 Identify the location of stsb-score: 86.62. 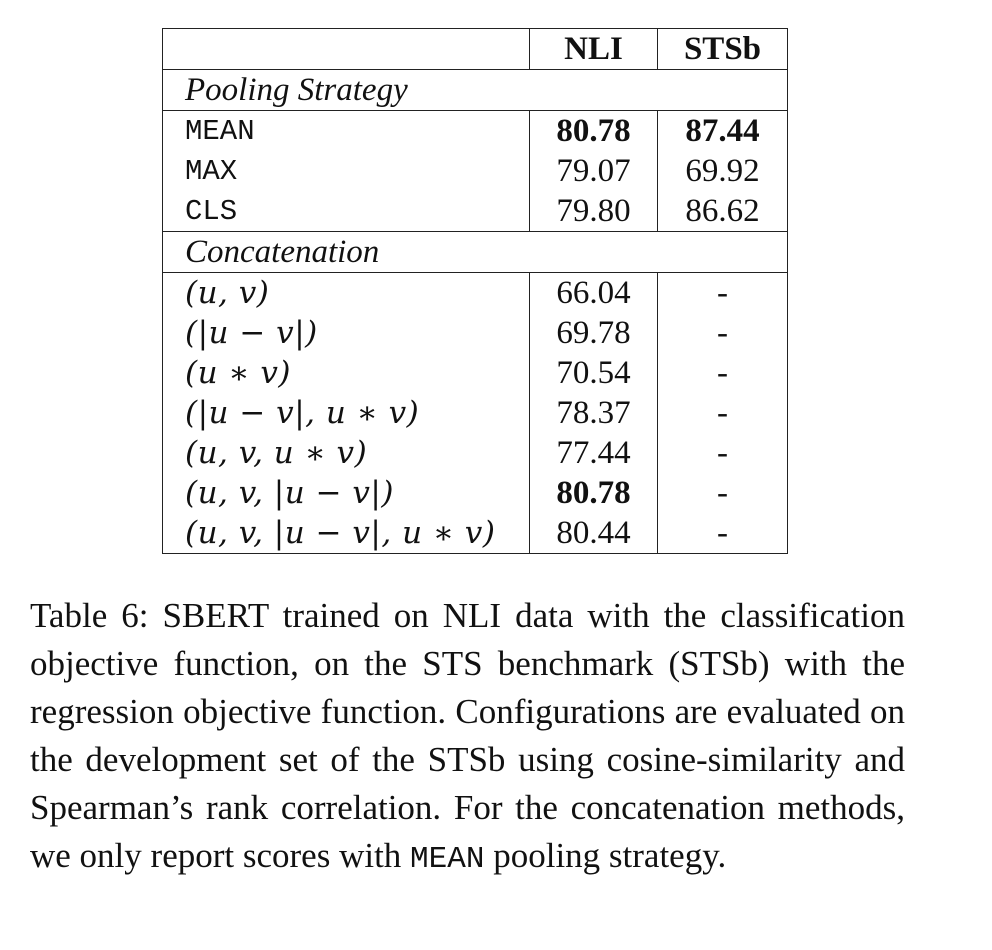
(722, 211).